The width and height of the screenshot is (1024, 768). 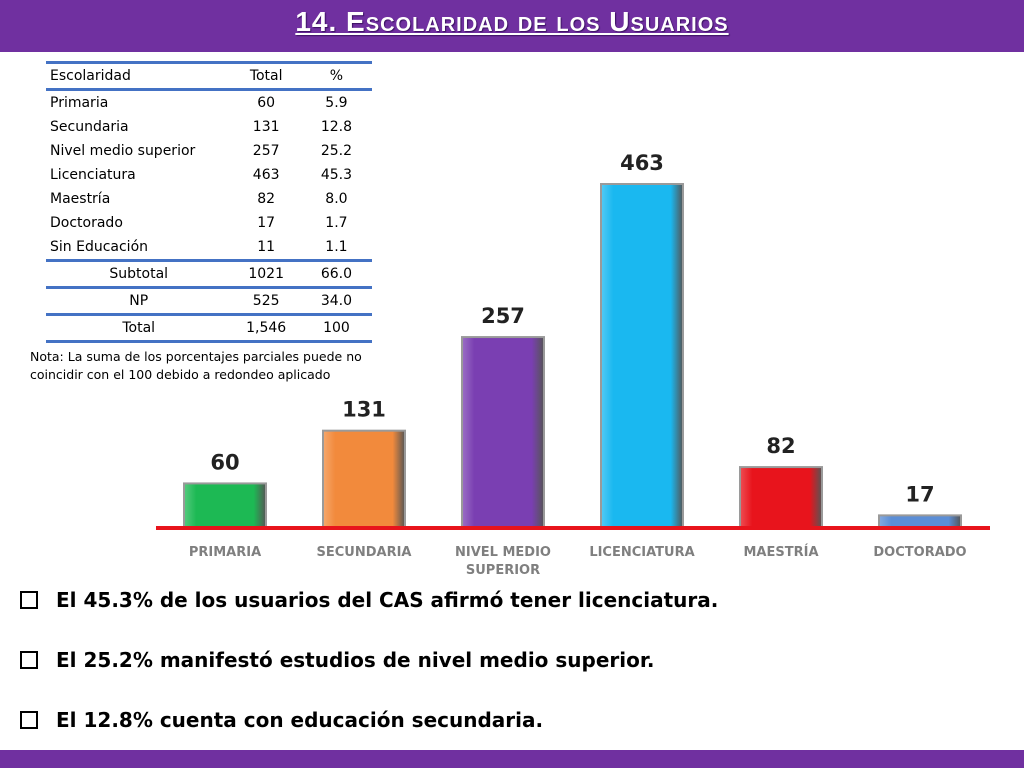 I want to click on category-label: PRIMARIA, so click(x=225, y=552).